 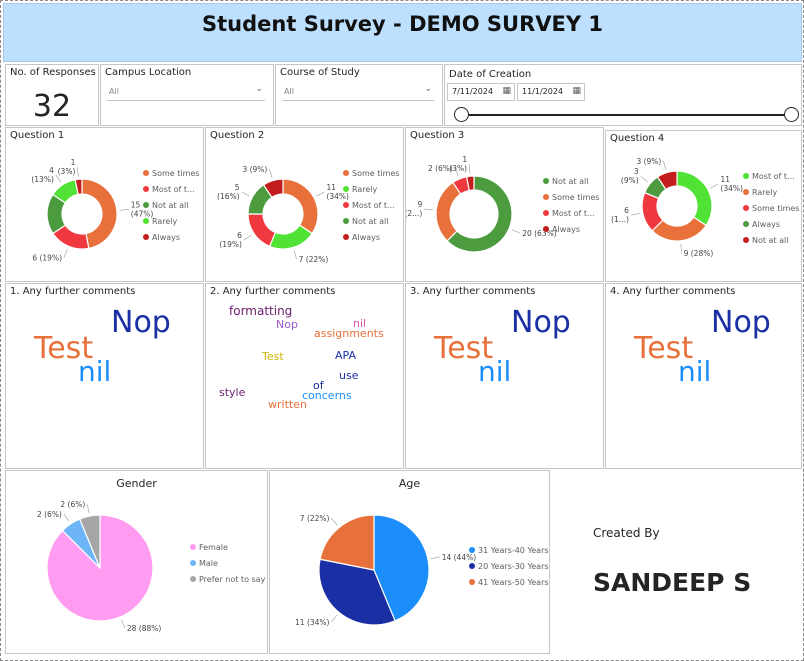 I want to click on slice-41-years-50-years, so click(x=347, y=542).